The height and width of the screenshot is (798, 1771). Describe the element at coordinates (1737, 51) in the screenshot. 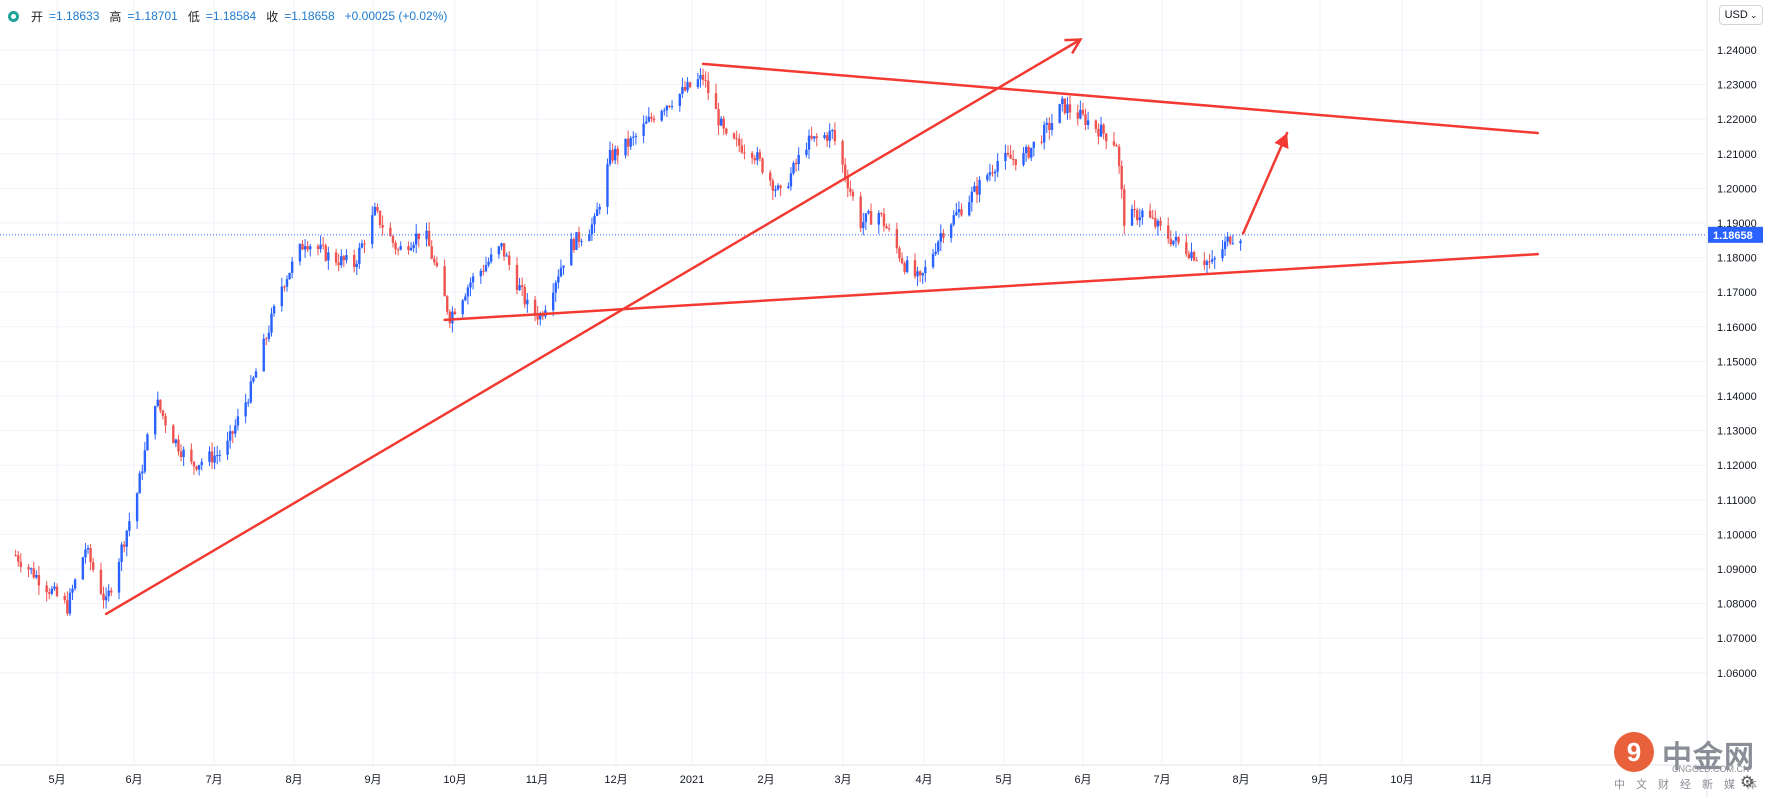

I see `y-tick-label: 1.24000` at that location.